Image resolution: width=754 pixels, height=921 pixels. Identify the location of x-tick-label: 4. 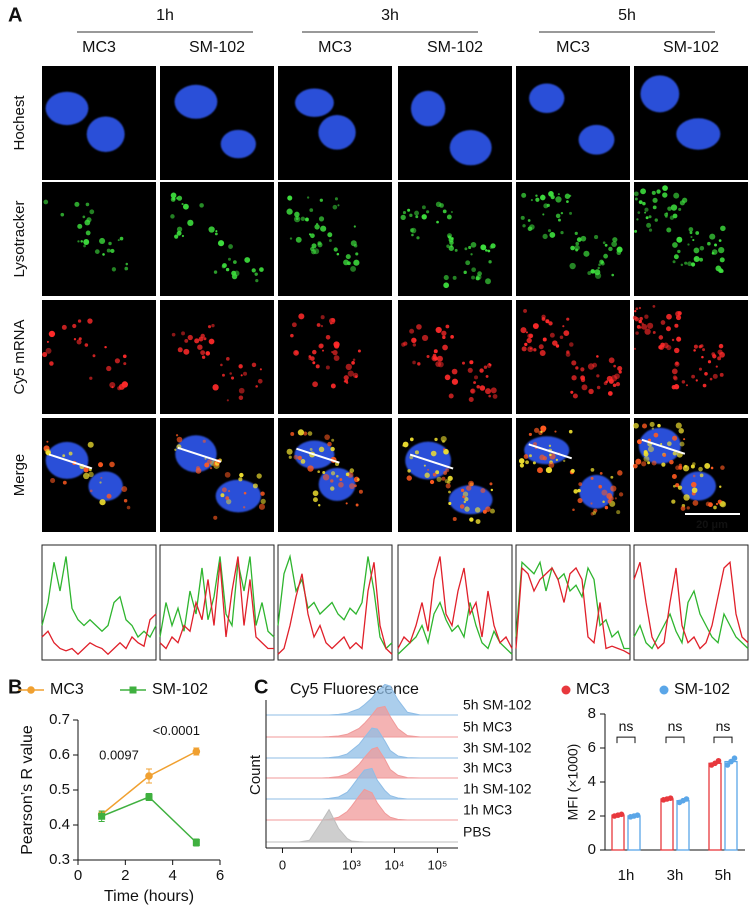
(172, 875).